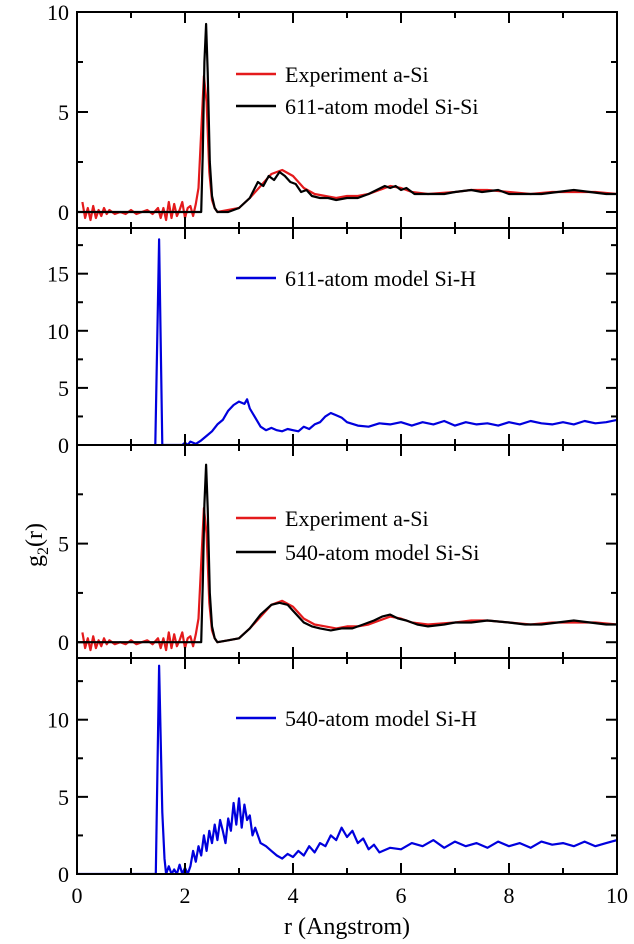 Image resolution: width=634 pixels, height=944 pixels. What do you see at coordinates (293, 895) in the screenshot?
I see `x-tick-label: 4` at bounding box center [293, 895].